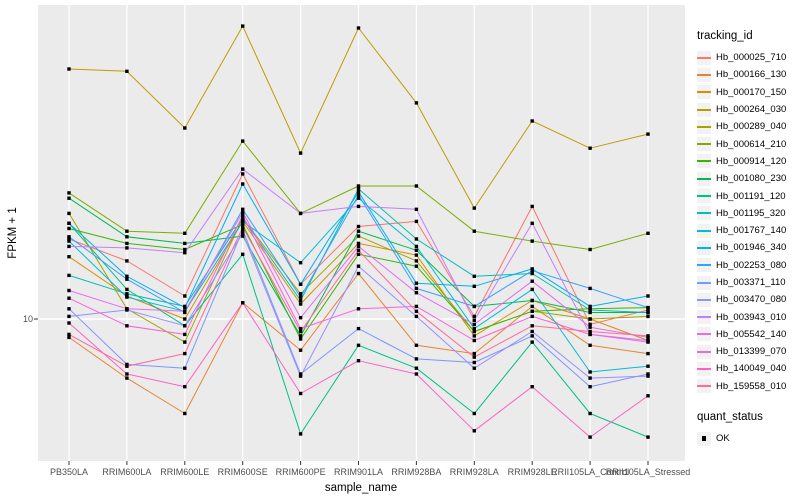 The image size is (800, 500). Describe the element at coordinates (590, 472) in the screenshot. I see `x-tick-label: RRII105LA_Control` at that location.